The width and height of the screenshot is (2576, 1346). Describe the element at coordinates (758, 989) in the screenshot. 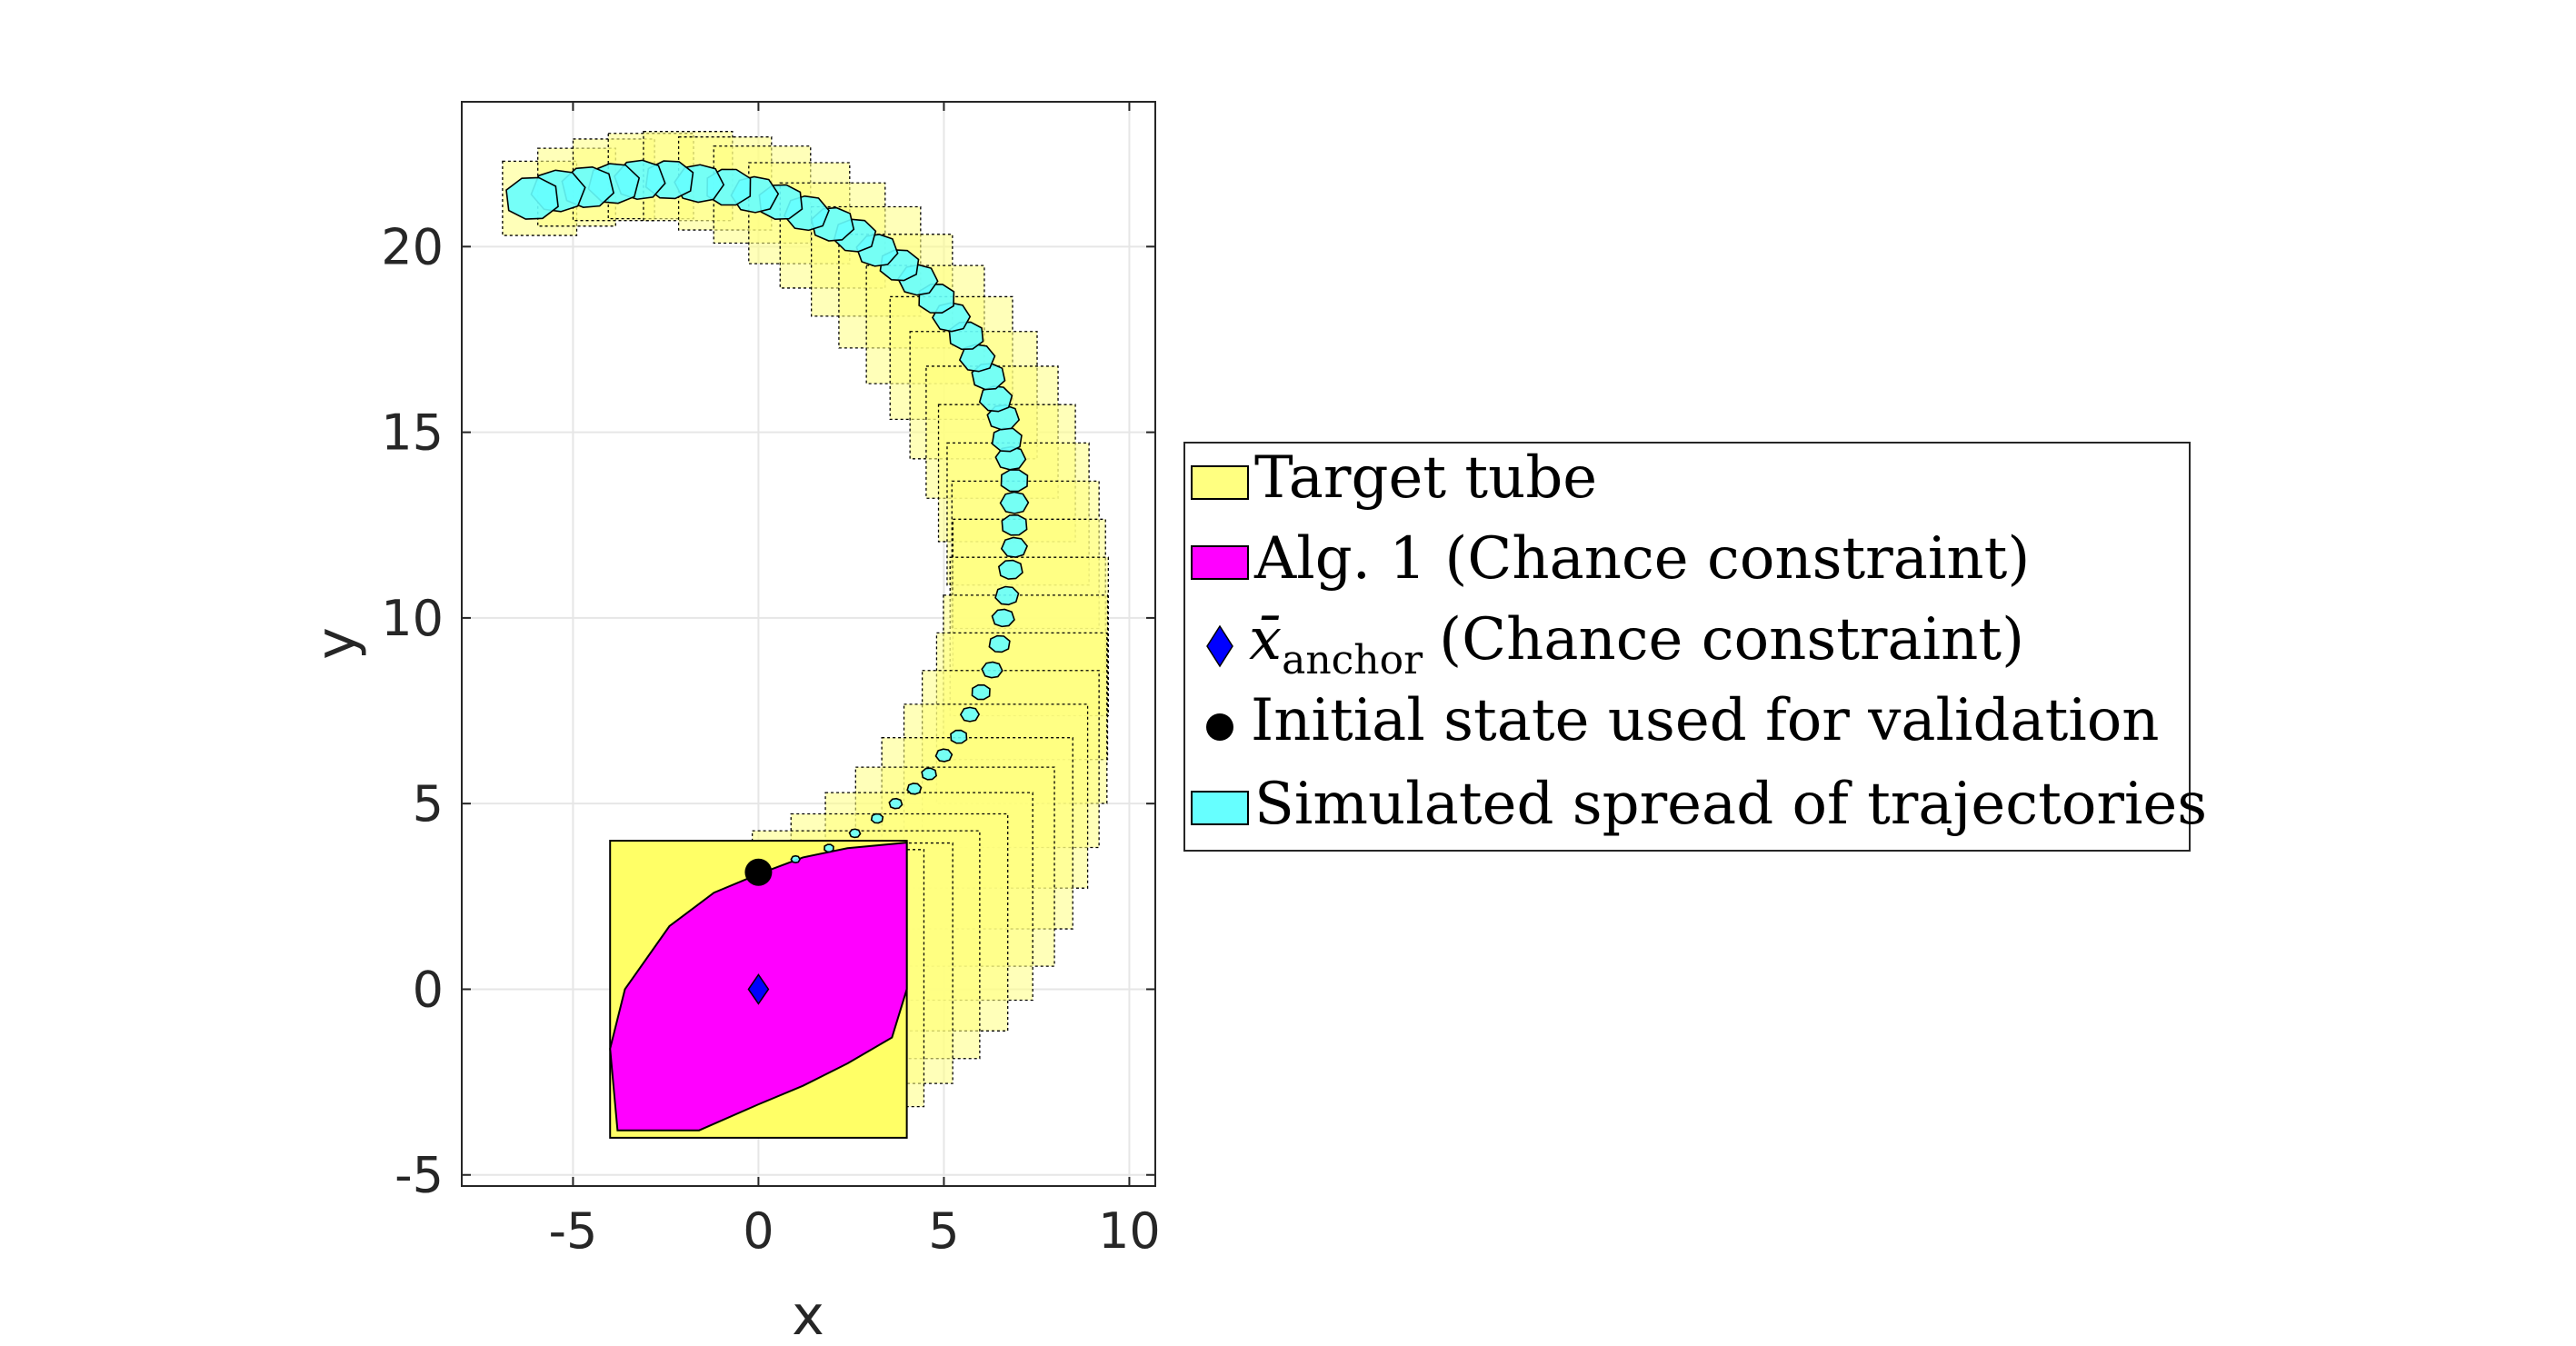

I see `x-anchor-marker` at that location.